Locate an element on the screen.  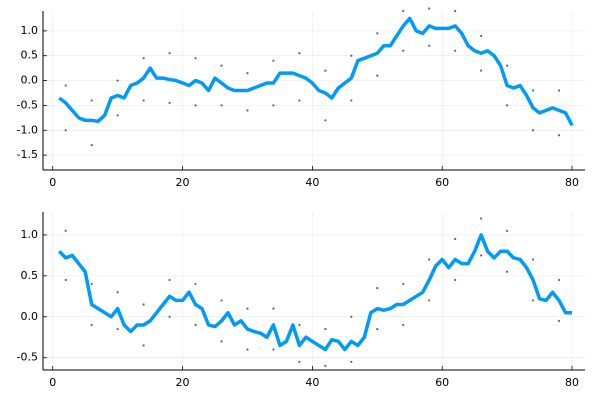
y-tick-label: -1.0 is located at coordinates (27, 129).